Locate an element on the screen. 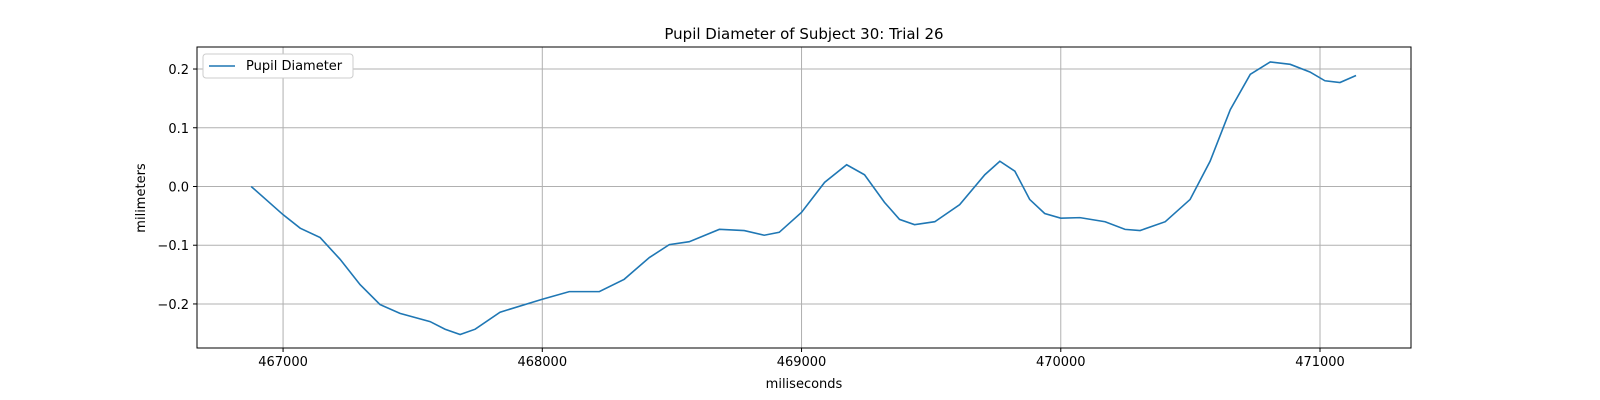 This screenshot has height=400, width=1600. y-tick-label: 0.1 is located at coordinates (178, 129).